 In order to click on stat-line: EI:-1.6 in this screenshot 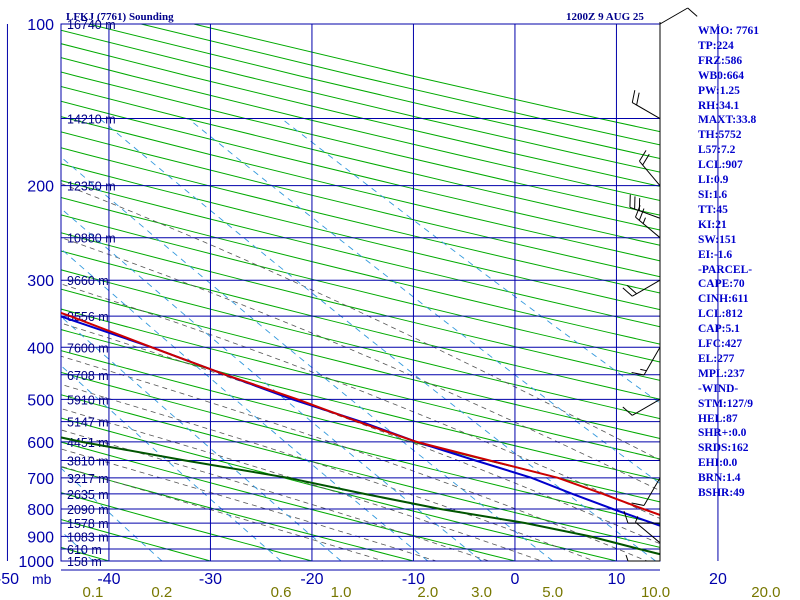, I will do `click(715, 254)`.